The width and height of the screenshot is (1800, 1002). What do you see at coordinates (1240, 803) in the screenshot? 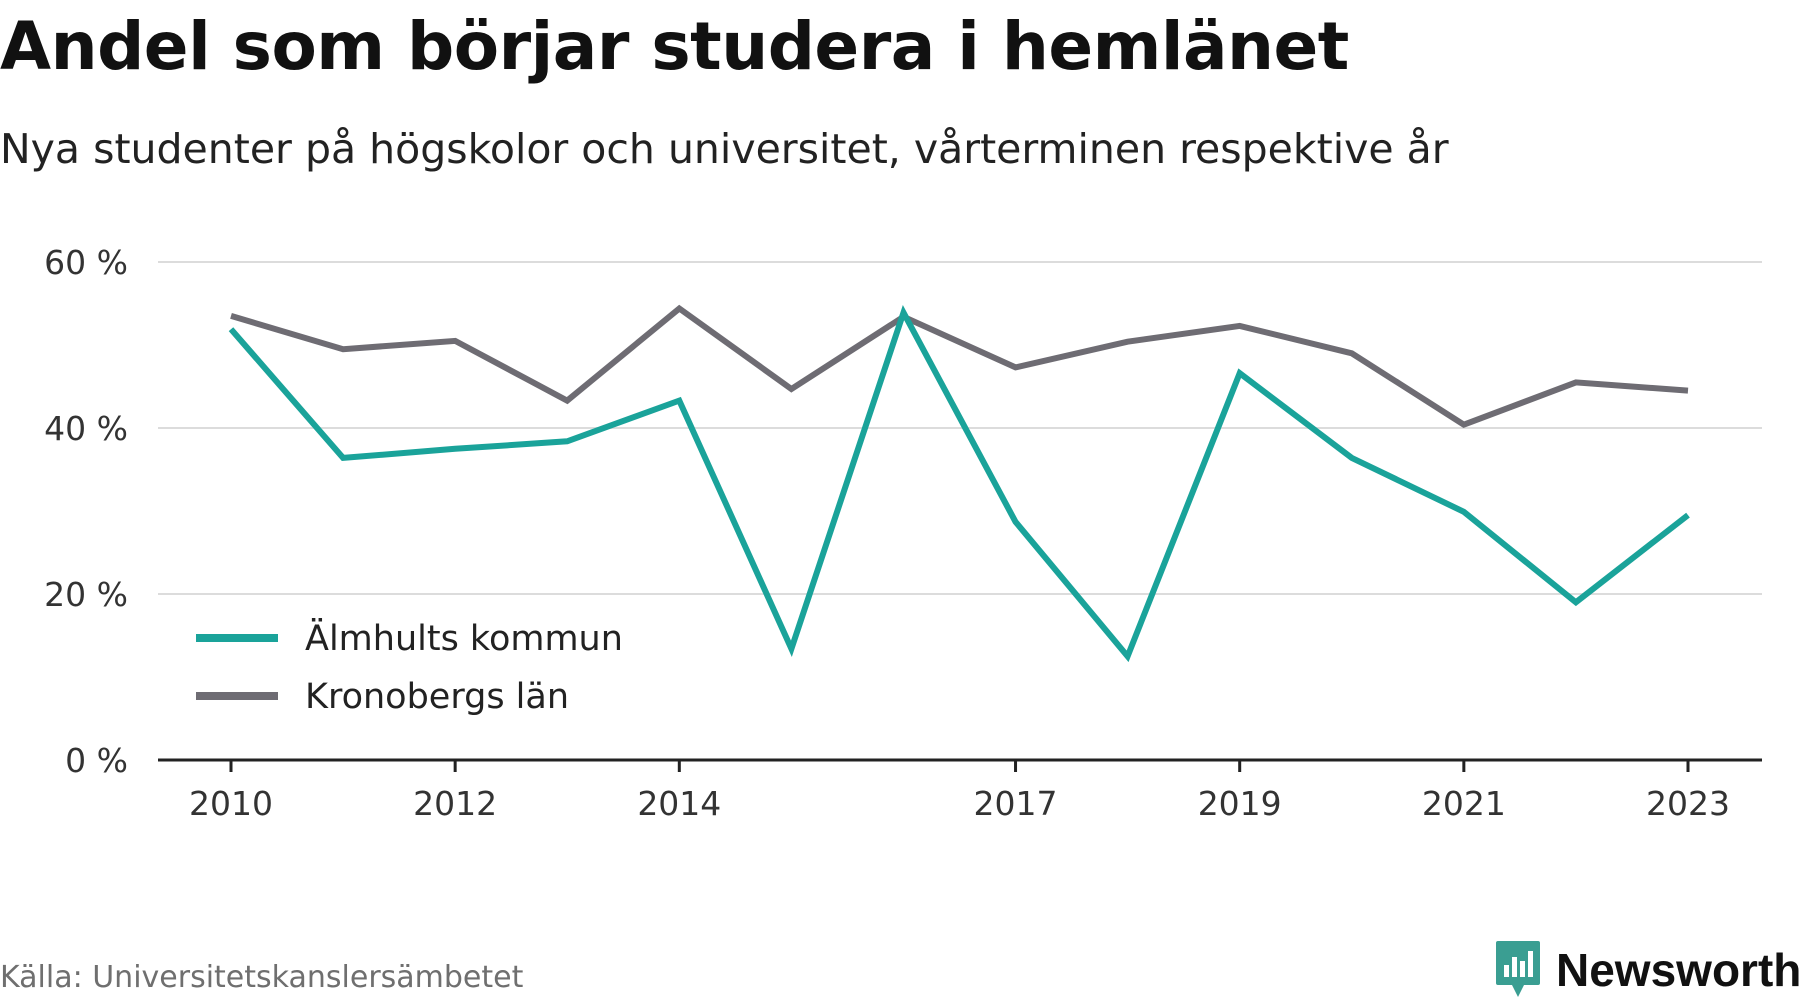
I see `x-tick-label: 2019` at bounding box center [1240, 803].